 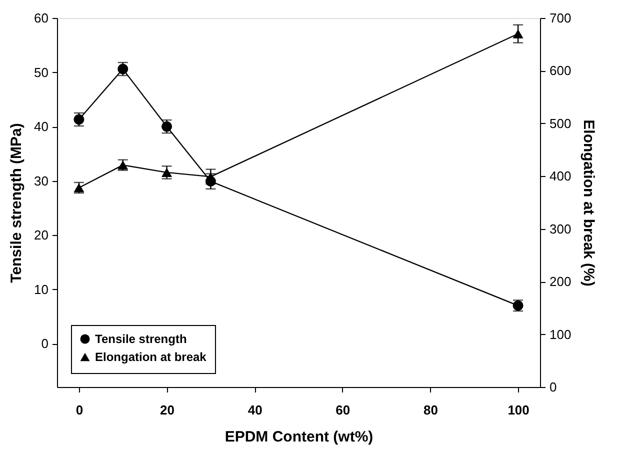 What do you see at coordinates (17, 203) in the screenshot?
I see `y-axis-title: Tensile strength (MPa)` at bounding box center [17, 203].